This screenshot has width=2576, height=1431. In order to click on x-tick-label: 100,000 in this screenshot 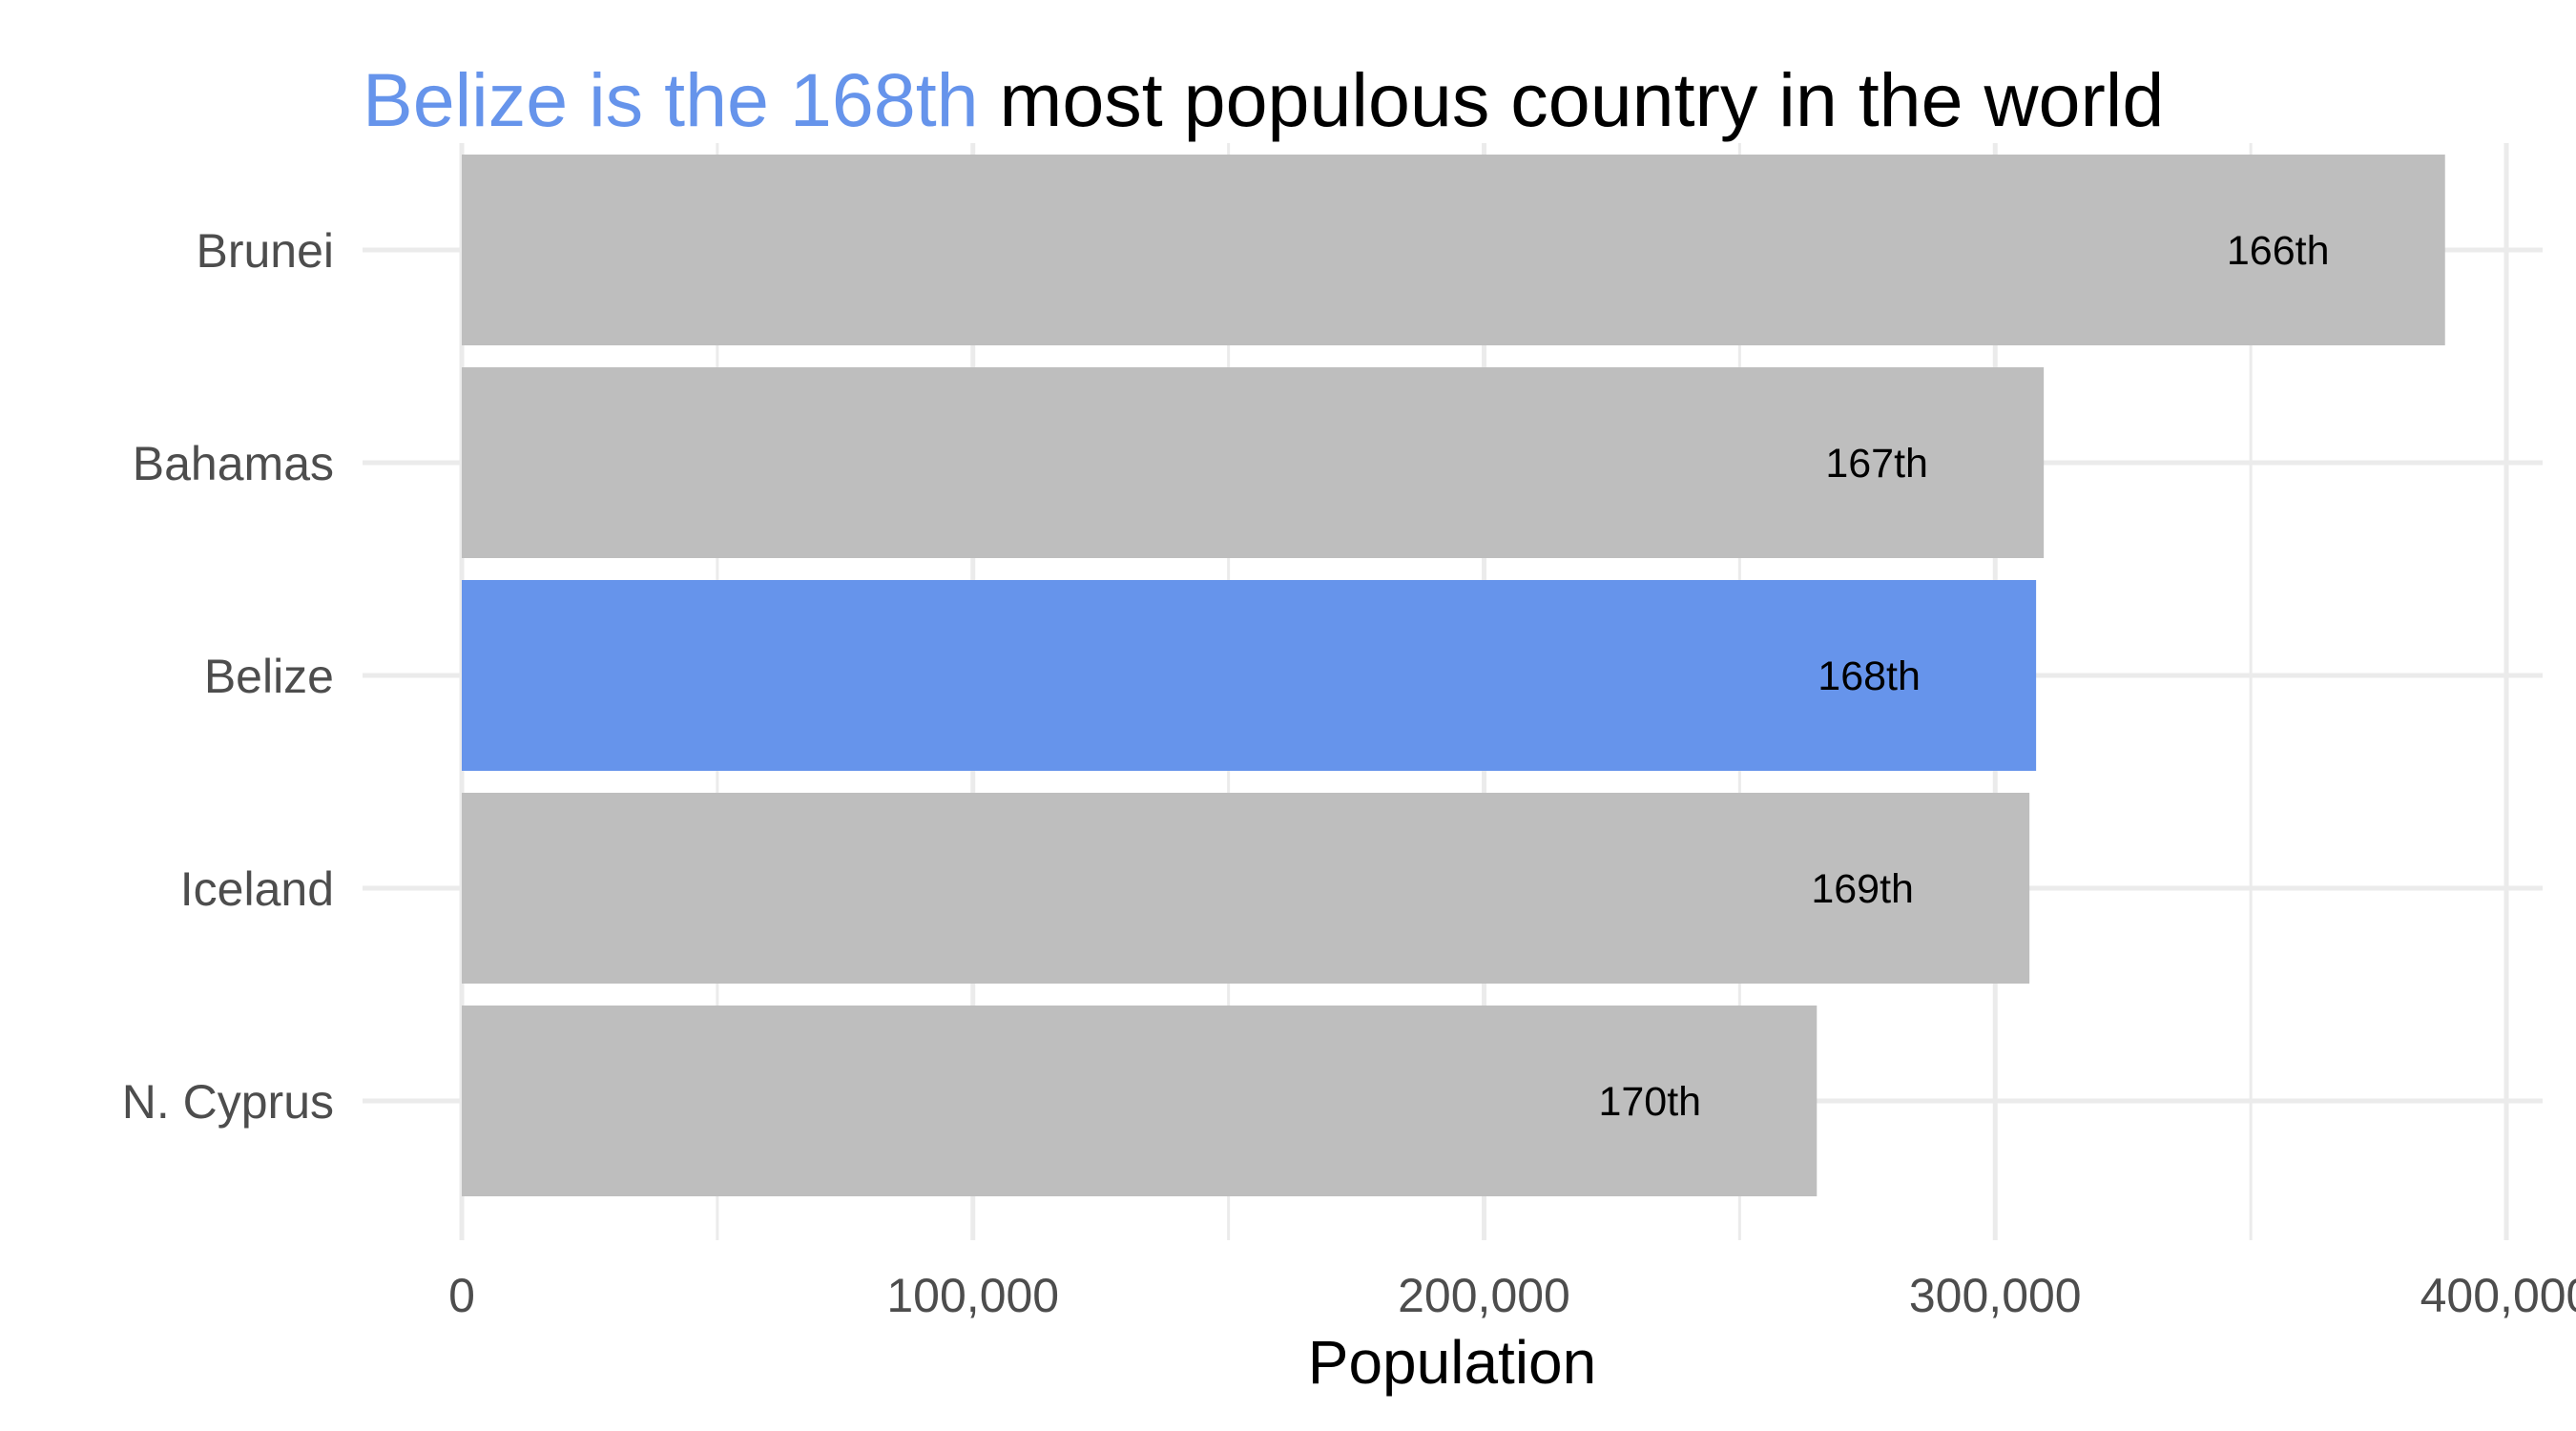, I will do `click(972, 1295)`.